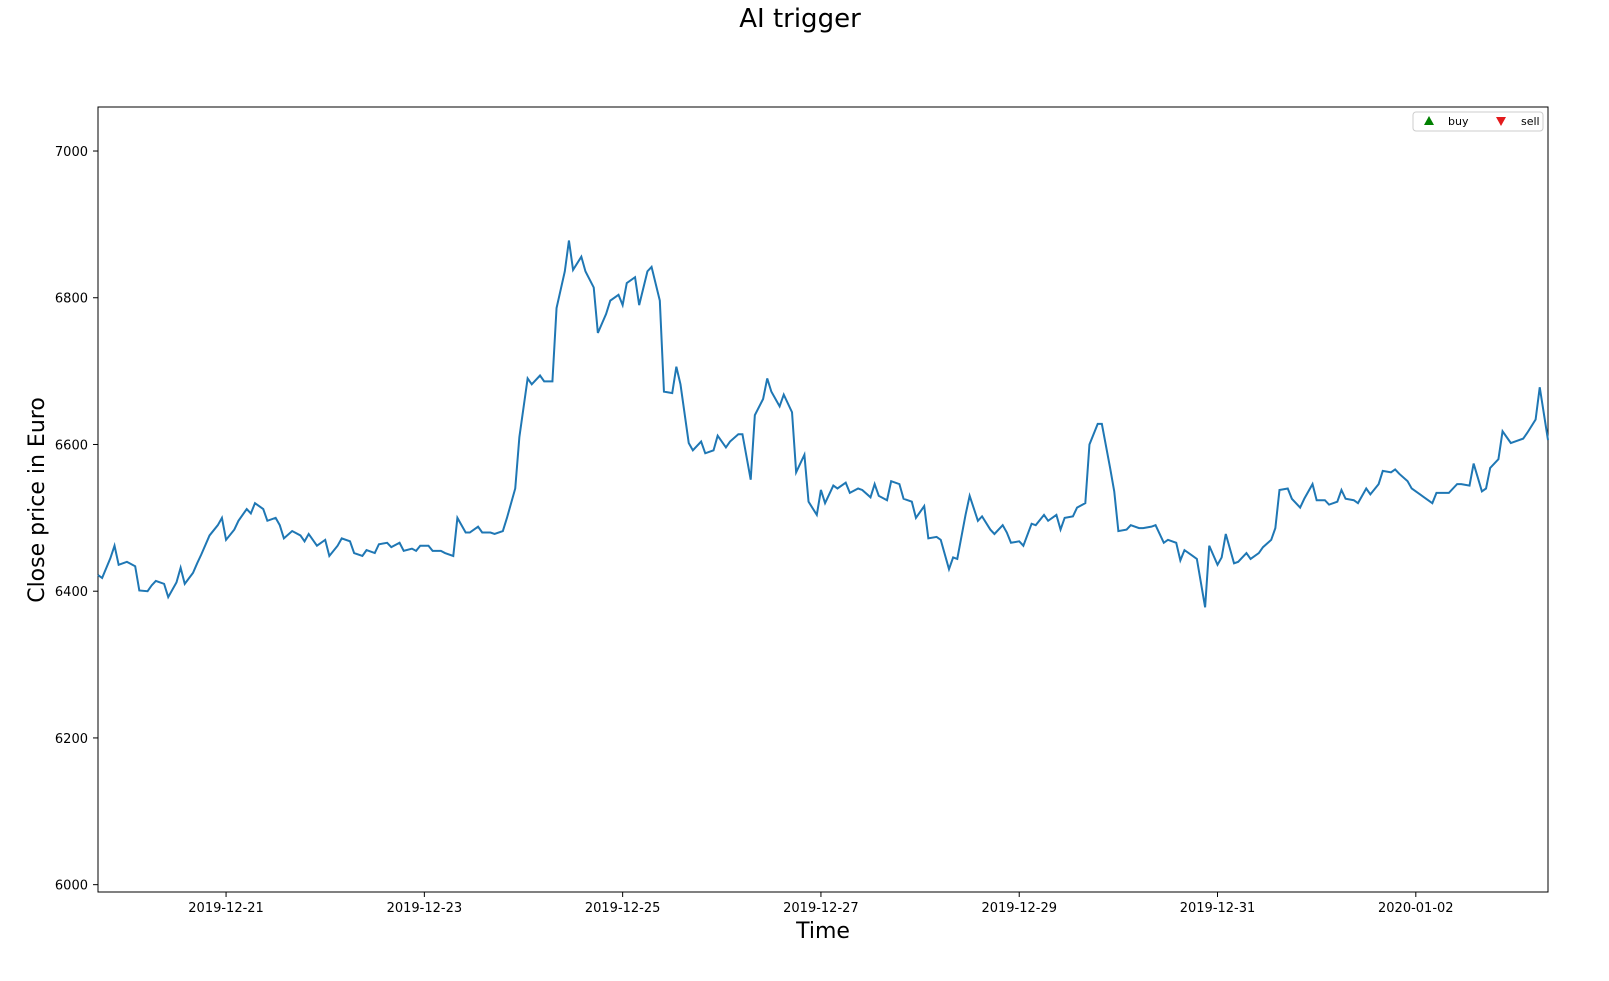  I want to click on legend-buy-marker-icon, so click(1429, 120).